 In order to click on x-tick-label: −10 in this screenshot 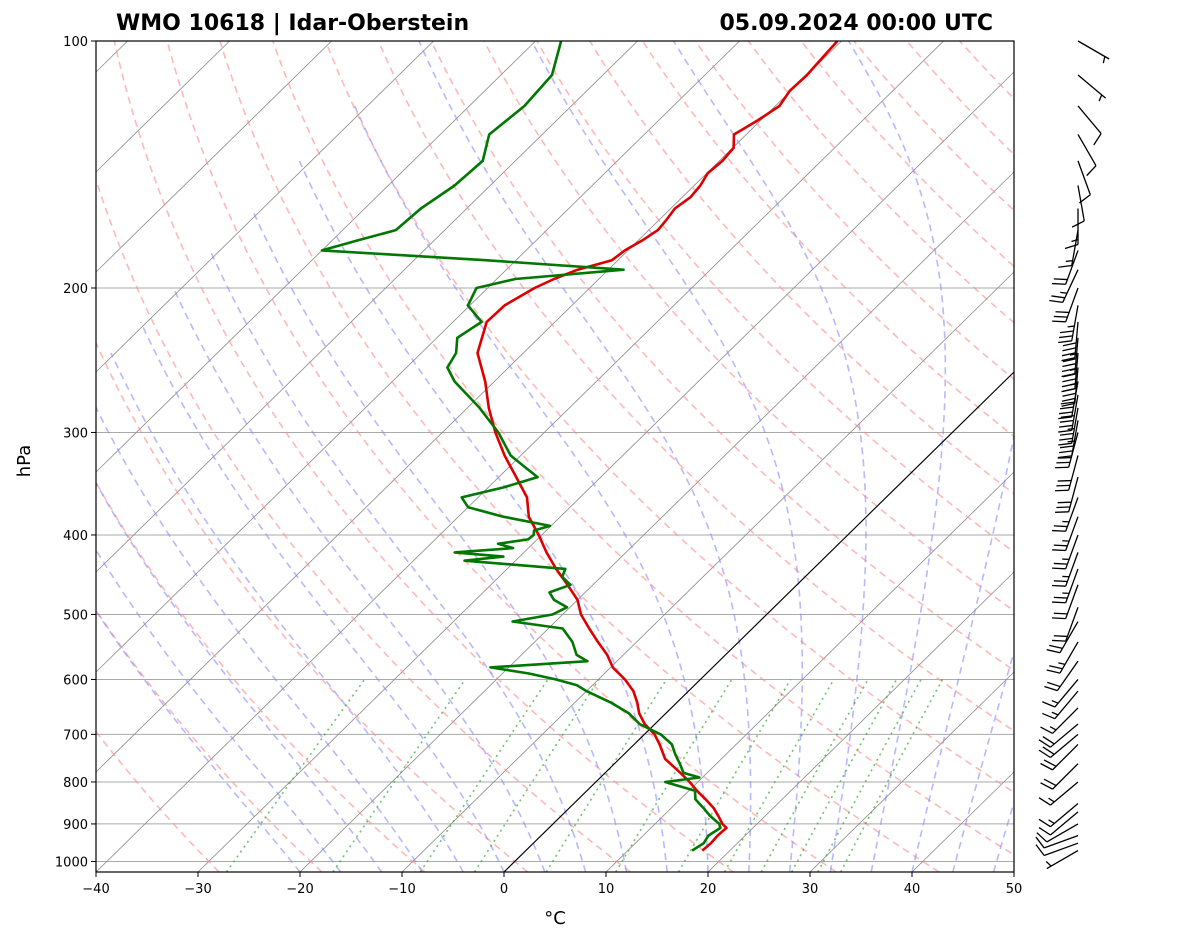, I will do `click(401, 889)`.